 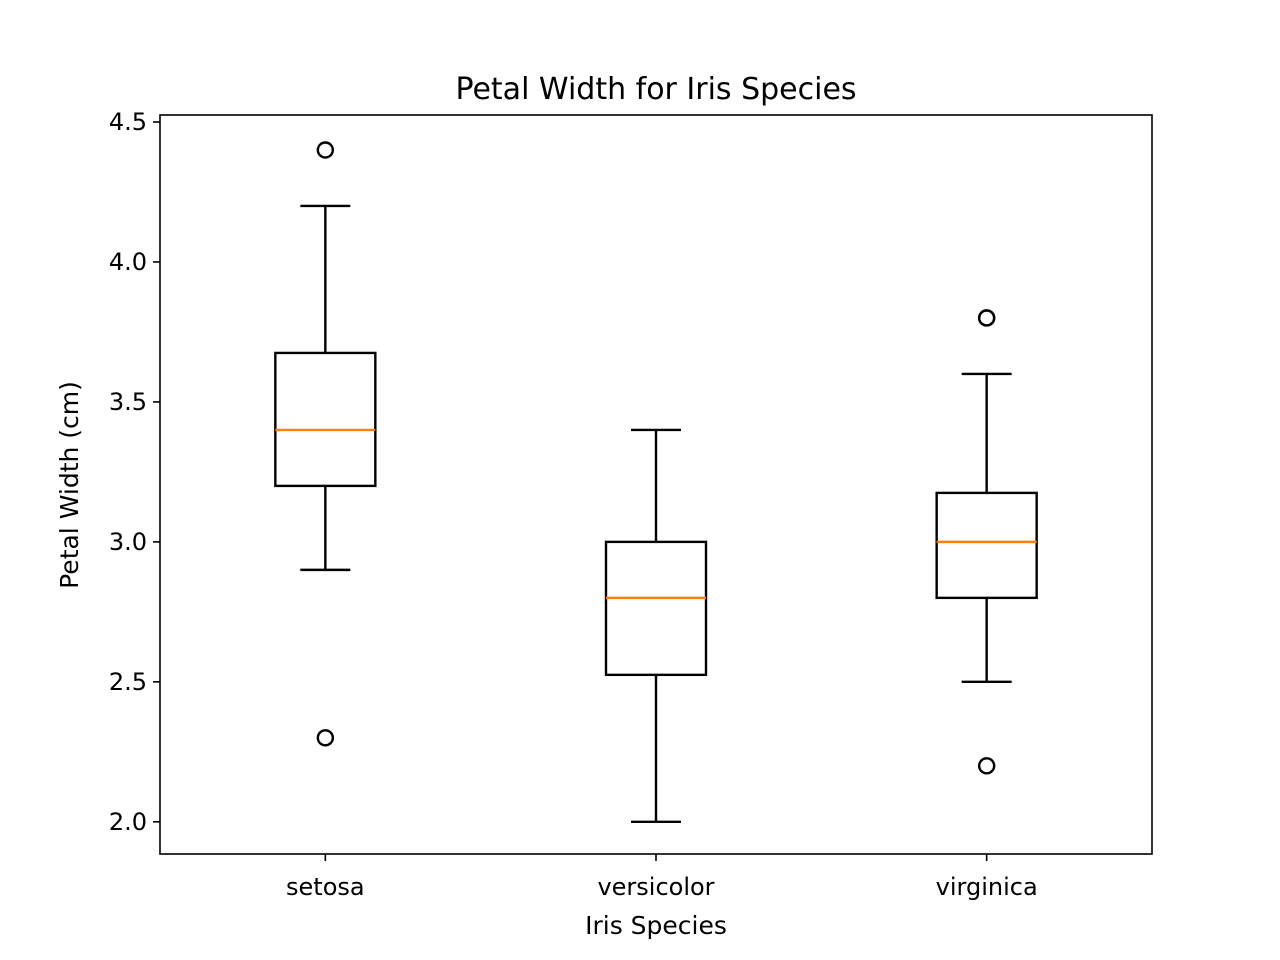 I want to click on y-axis-label: Petal Width (cm), so click(x=69, y=485).